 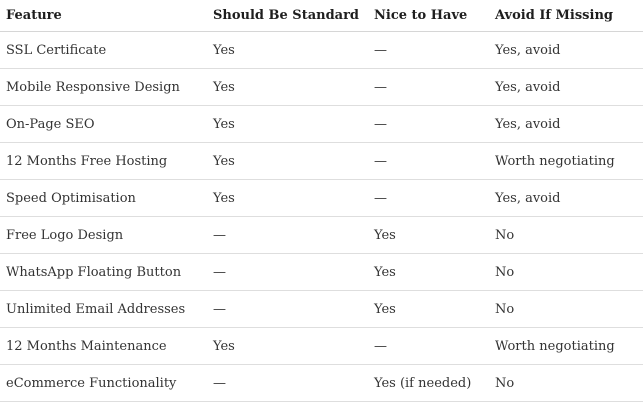 I want to click on cell-feature: 12 Months Free Hosting, so click(x=103, y=161).